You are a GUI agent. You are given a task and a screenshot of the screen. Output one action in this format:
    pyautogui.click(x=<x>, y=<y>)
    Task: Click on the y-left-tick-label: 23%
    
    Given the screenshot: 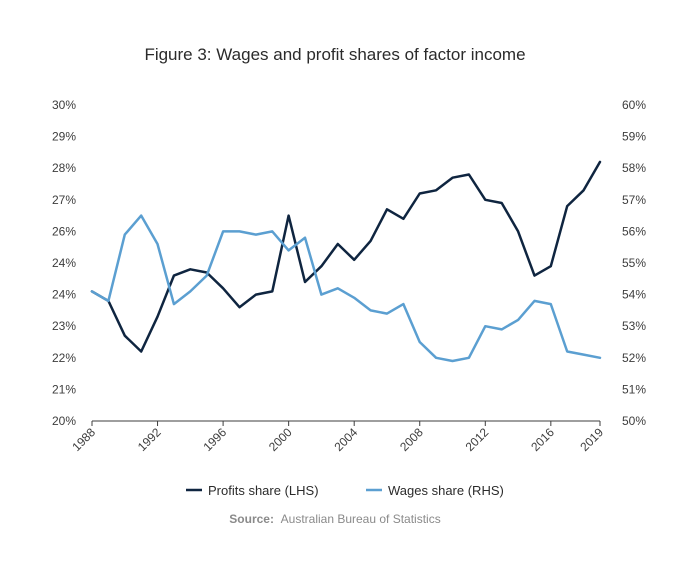 What is the action you would take?
    pyautogui.click(x=64, y=326)
    